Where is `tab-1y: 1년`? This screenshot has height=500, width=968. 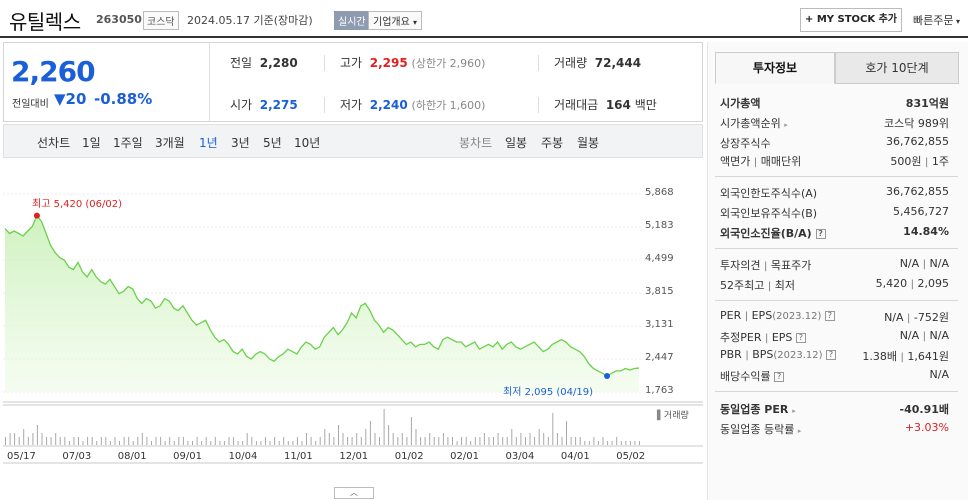
tab-1y: 1년 is located at coordinates (208, 143).